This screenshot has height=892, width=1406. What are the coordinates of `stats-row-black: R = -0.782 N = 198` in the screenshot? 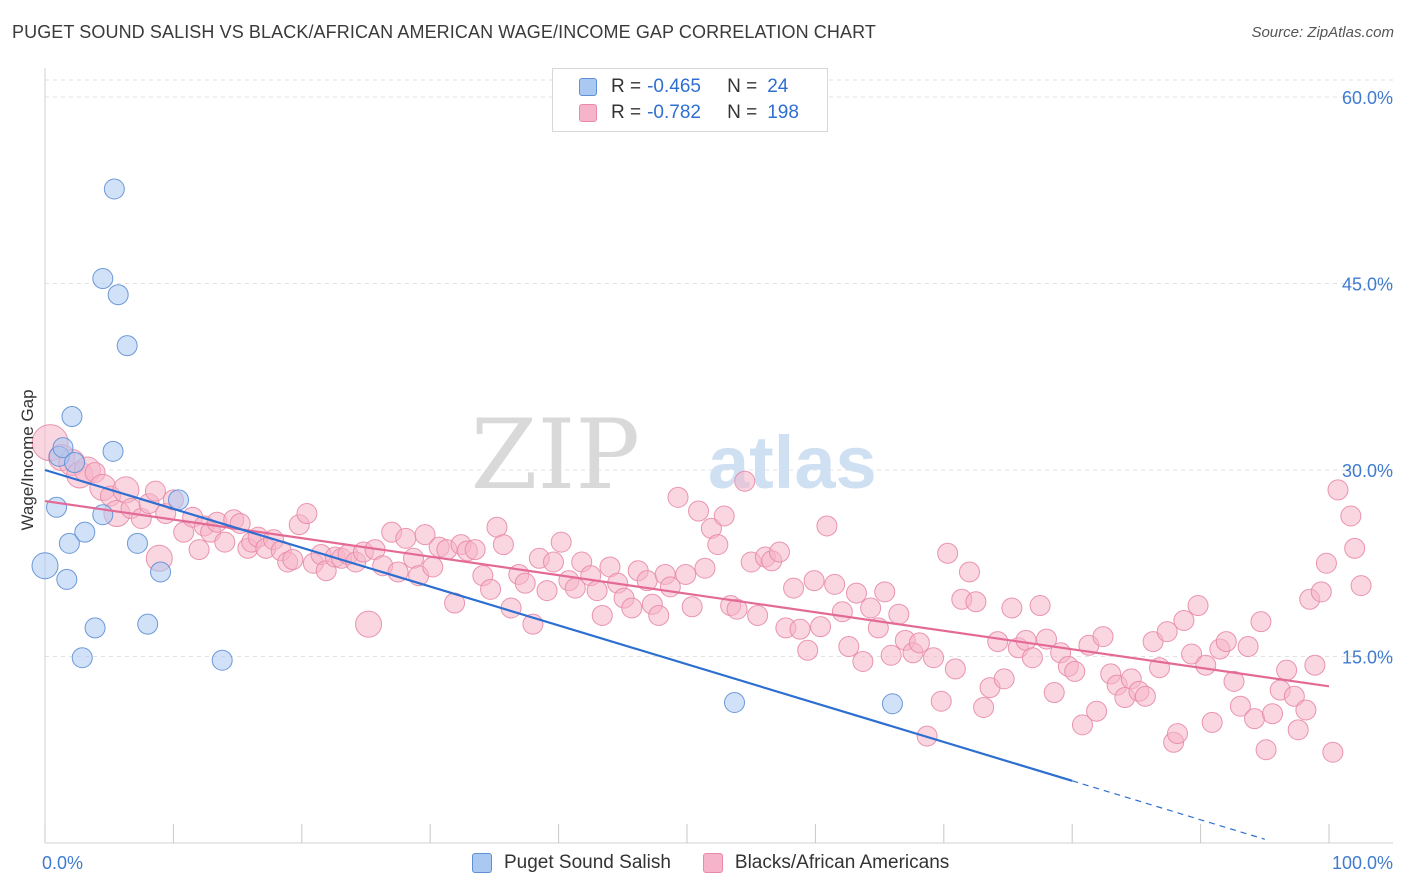 It's located at (689, 113).